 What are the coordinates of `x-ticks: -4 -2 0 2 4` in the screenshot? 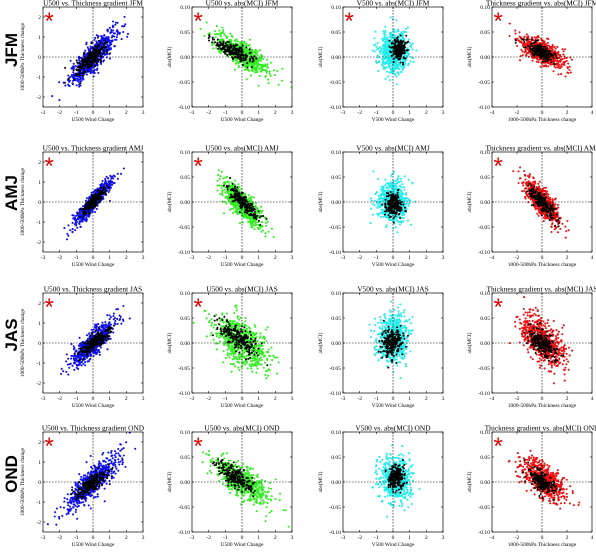 It's located at (542, 61).